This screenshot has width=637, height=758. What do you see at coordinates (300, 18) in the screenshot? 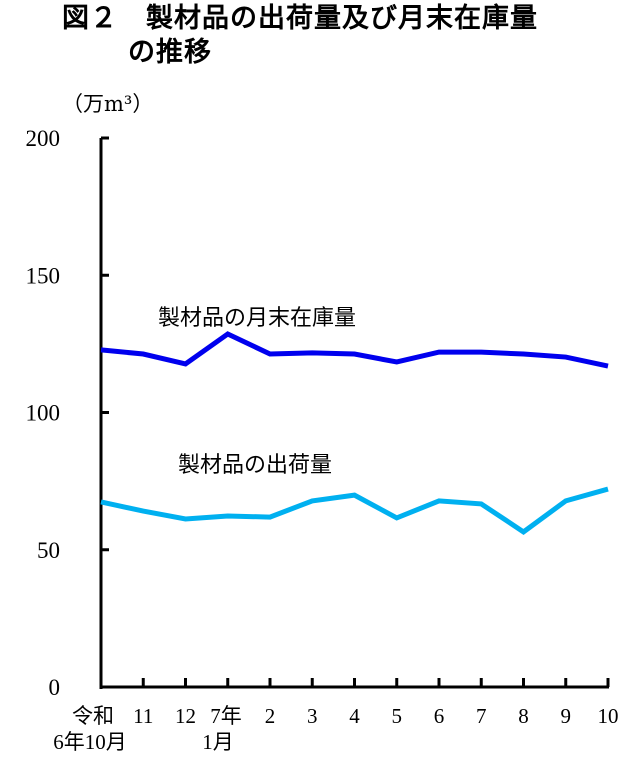
I see `chart-title-line1: 図２ 製材品の出荷量及び月末在庫量` at bounding box center [300, 18].